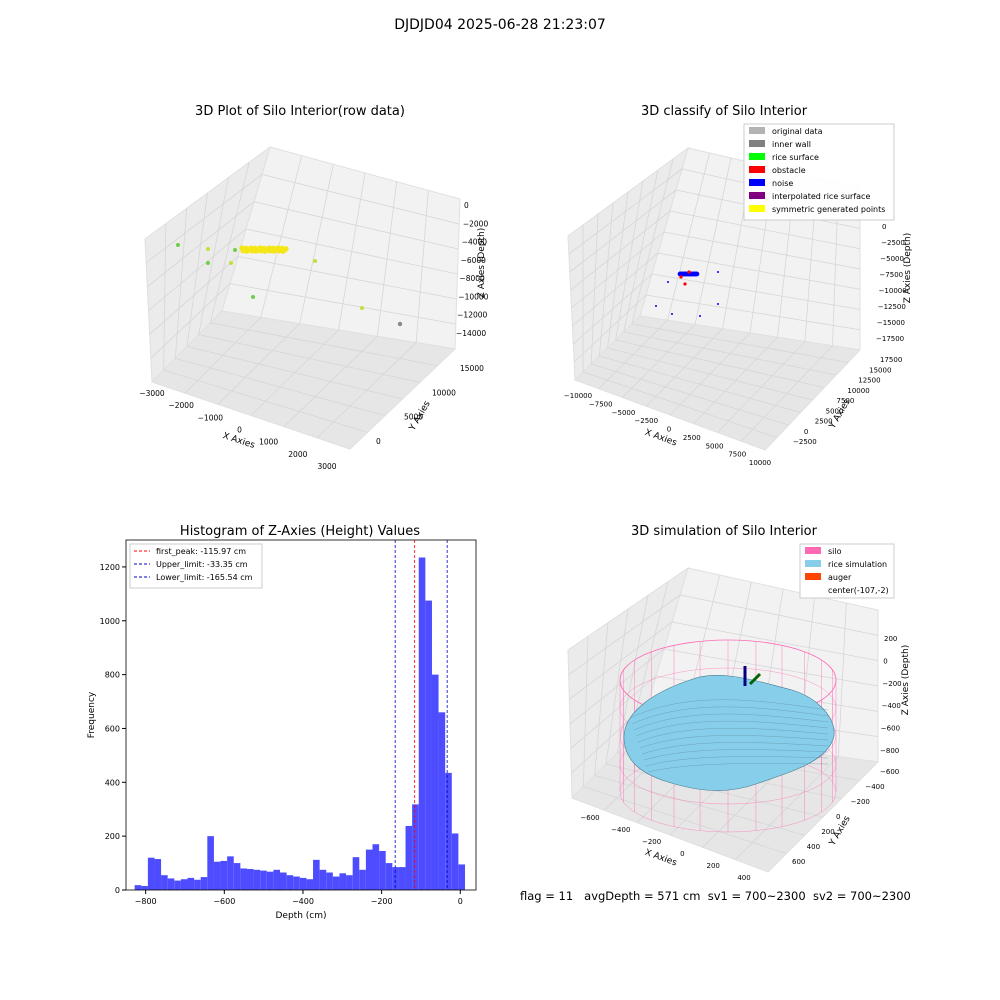 This screenshot has width=1000, height=1000. I want to click on panel3-title: Histogram of Z-Axies (Height) Values, so click(300, 531).